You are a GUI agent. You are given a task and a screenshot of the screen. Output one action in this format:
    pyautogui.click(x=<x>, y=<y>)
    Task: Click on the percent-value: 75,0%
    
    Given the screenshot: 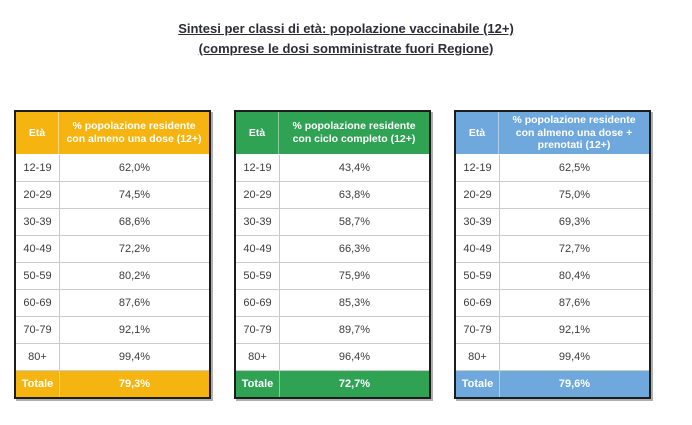 What is the action you would take?
    pyautogui.click(x=574, y=195)
    